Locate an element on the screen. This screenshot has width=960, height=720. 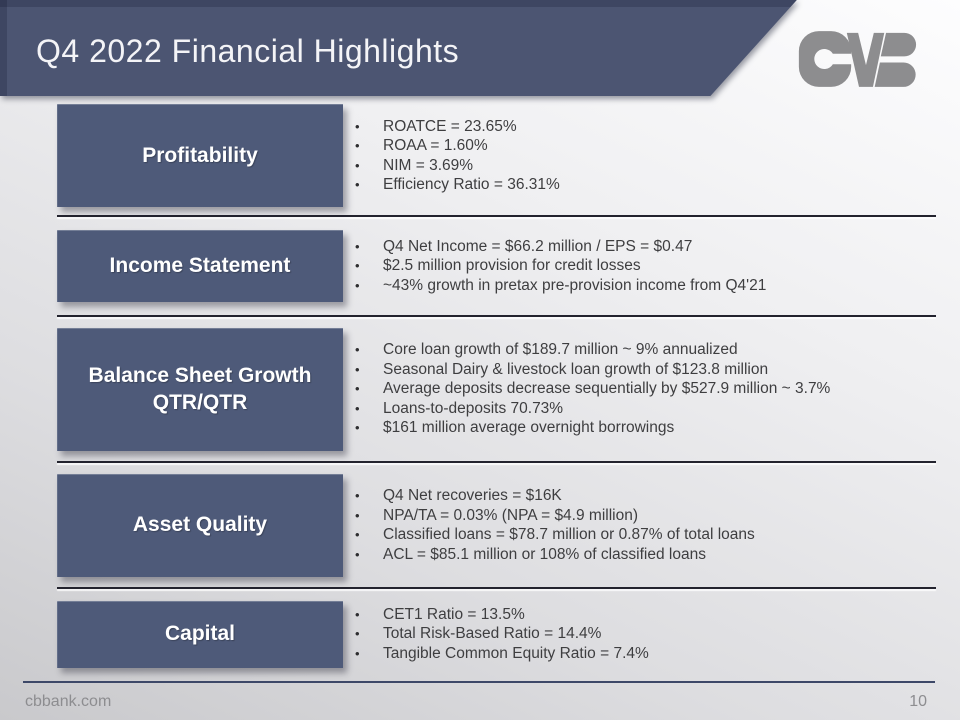
bullet-text: ROAA = 1.60% is located at coordinates (435, 145).